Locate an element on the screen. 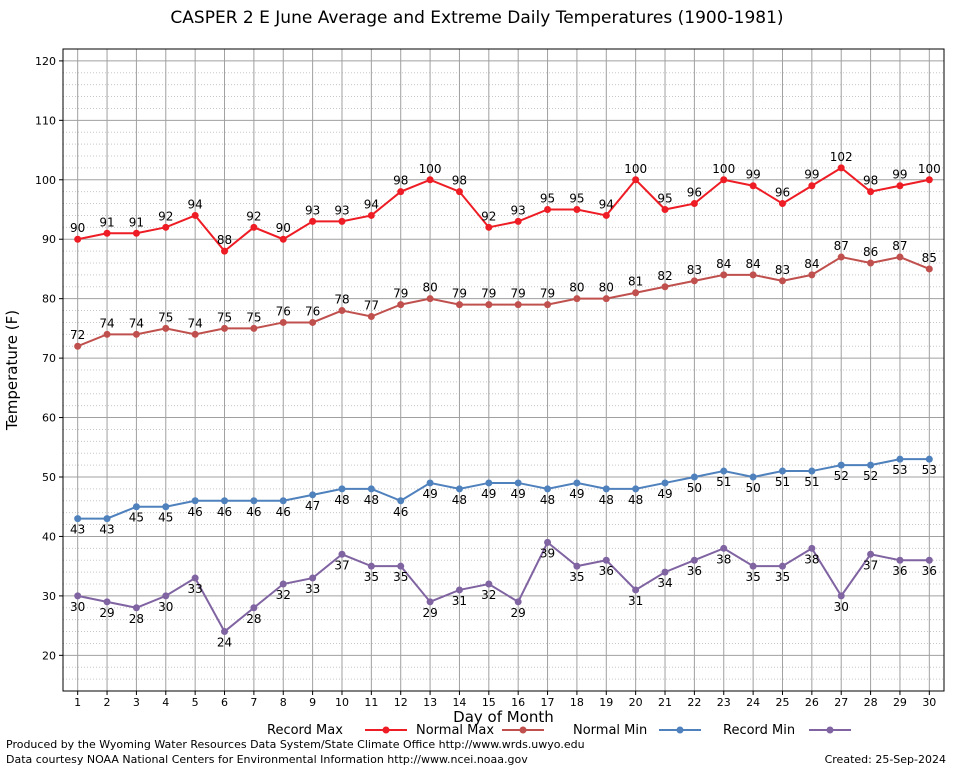 This screenshot has width=954, height=768. data-label: 76 is located at coordinates (283, 311).